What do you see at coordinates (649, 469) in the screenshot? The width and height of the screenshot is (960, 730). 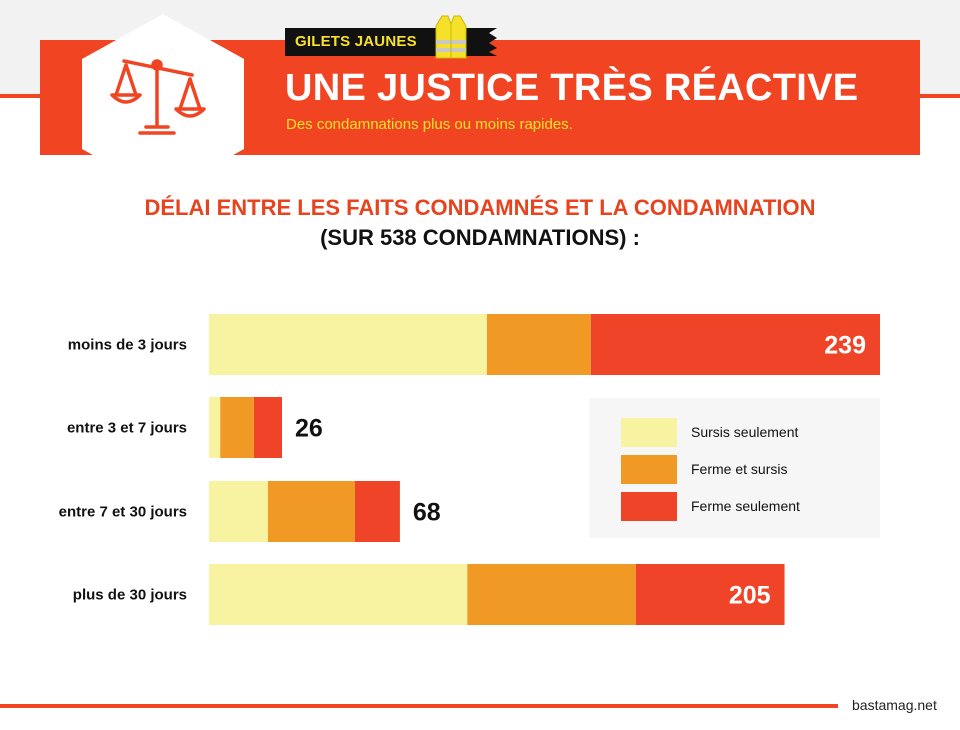 I see `legend-swatch-ferme-et-sursis` at bounding box center [649, 469].